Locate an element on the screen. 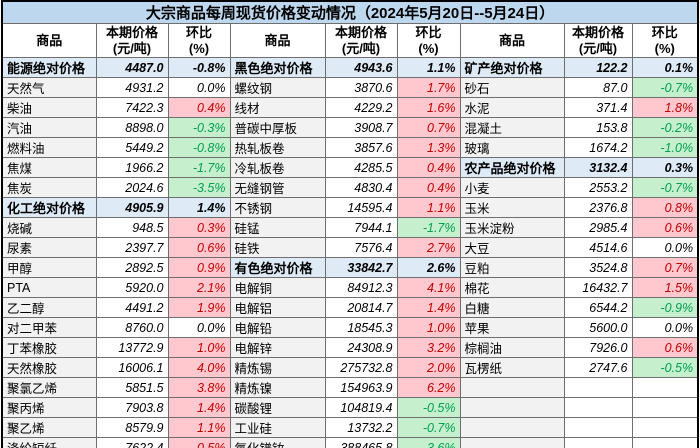  commodity-name-cell: 精炼镍 is located at coordinates (277, 387).